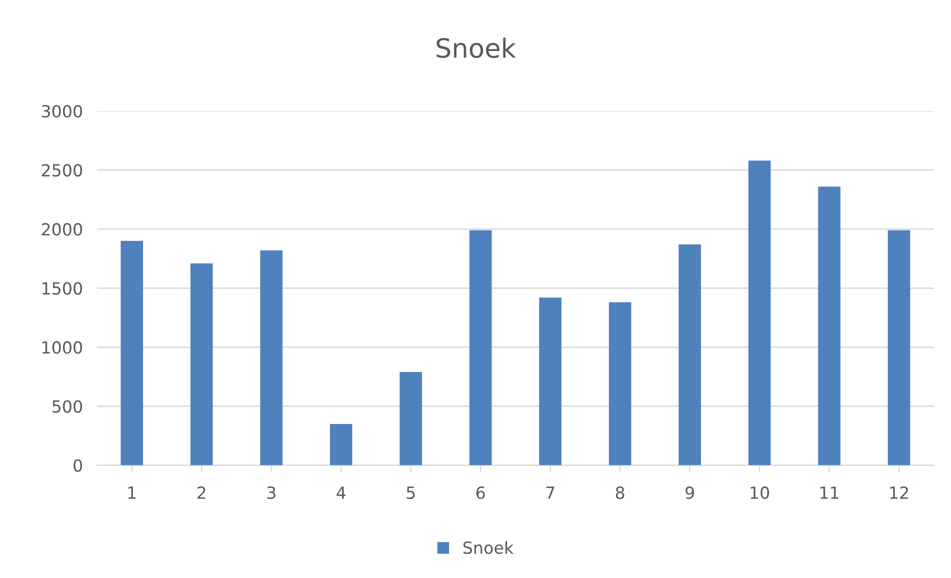 The width and height of the screenshot is (951, 578). What do you see at coordinates (760, 493) in the screenshot?
I see `x-tick-label: 10` at bounding box center [760, 493].